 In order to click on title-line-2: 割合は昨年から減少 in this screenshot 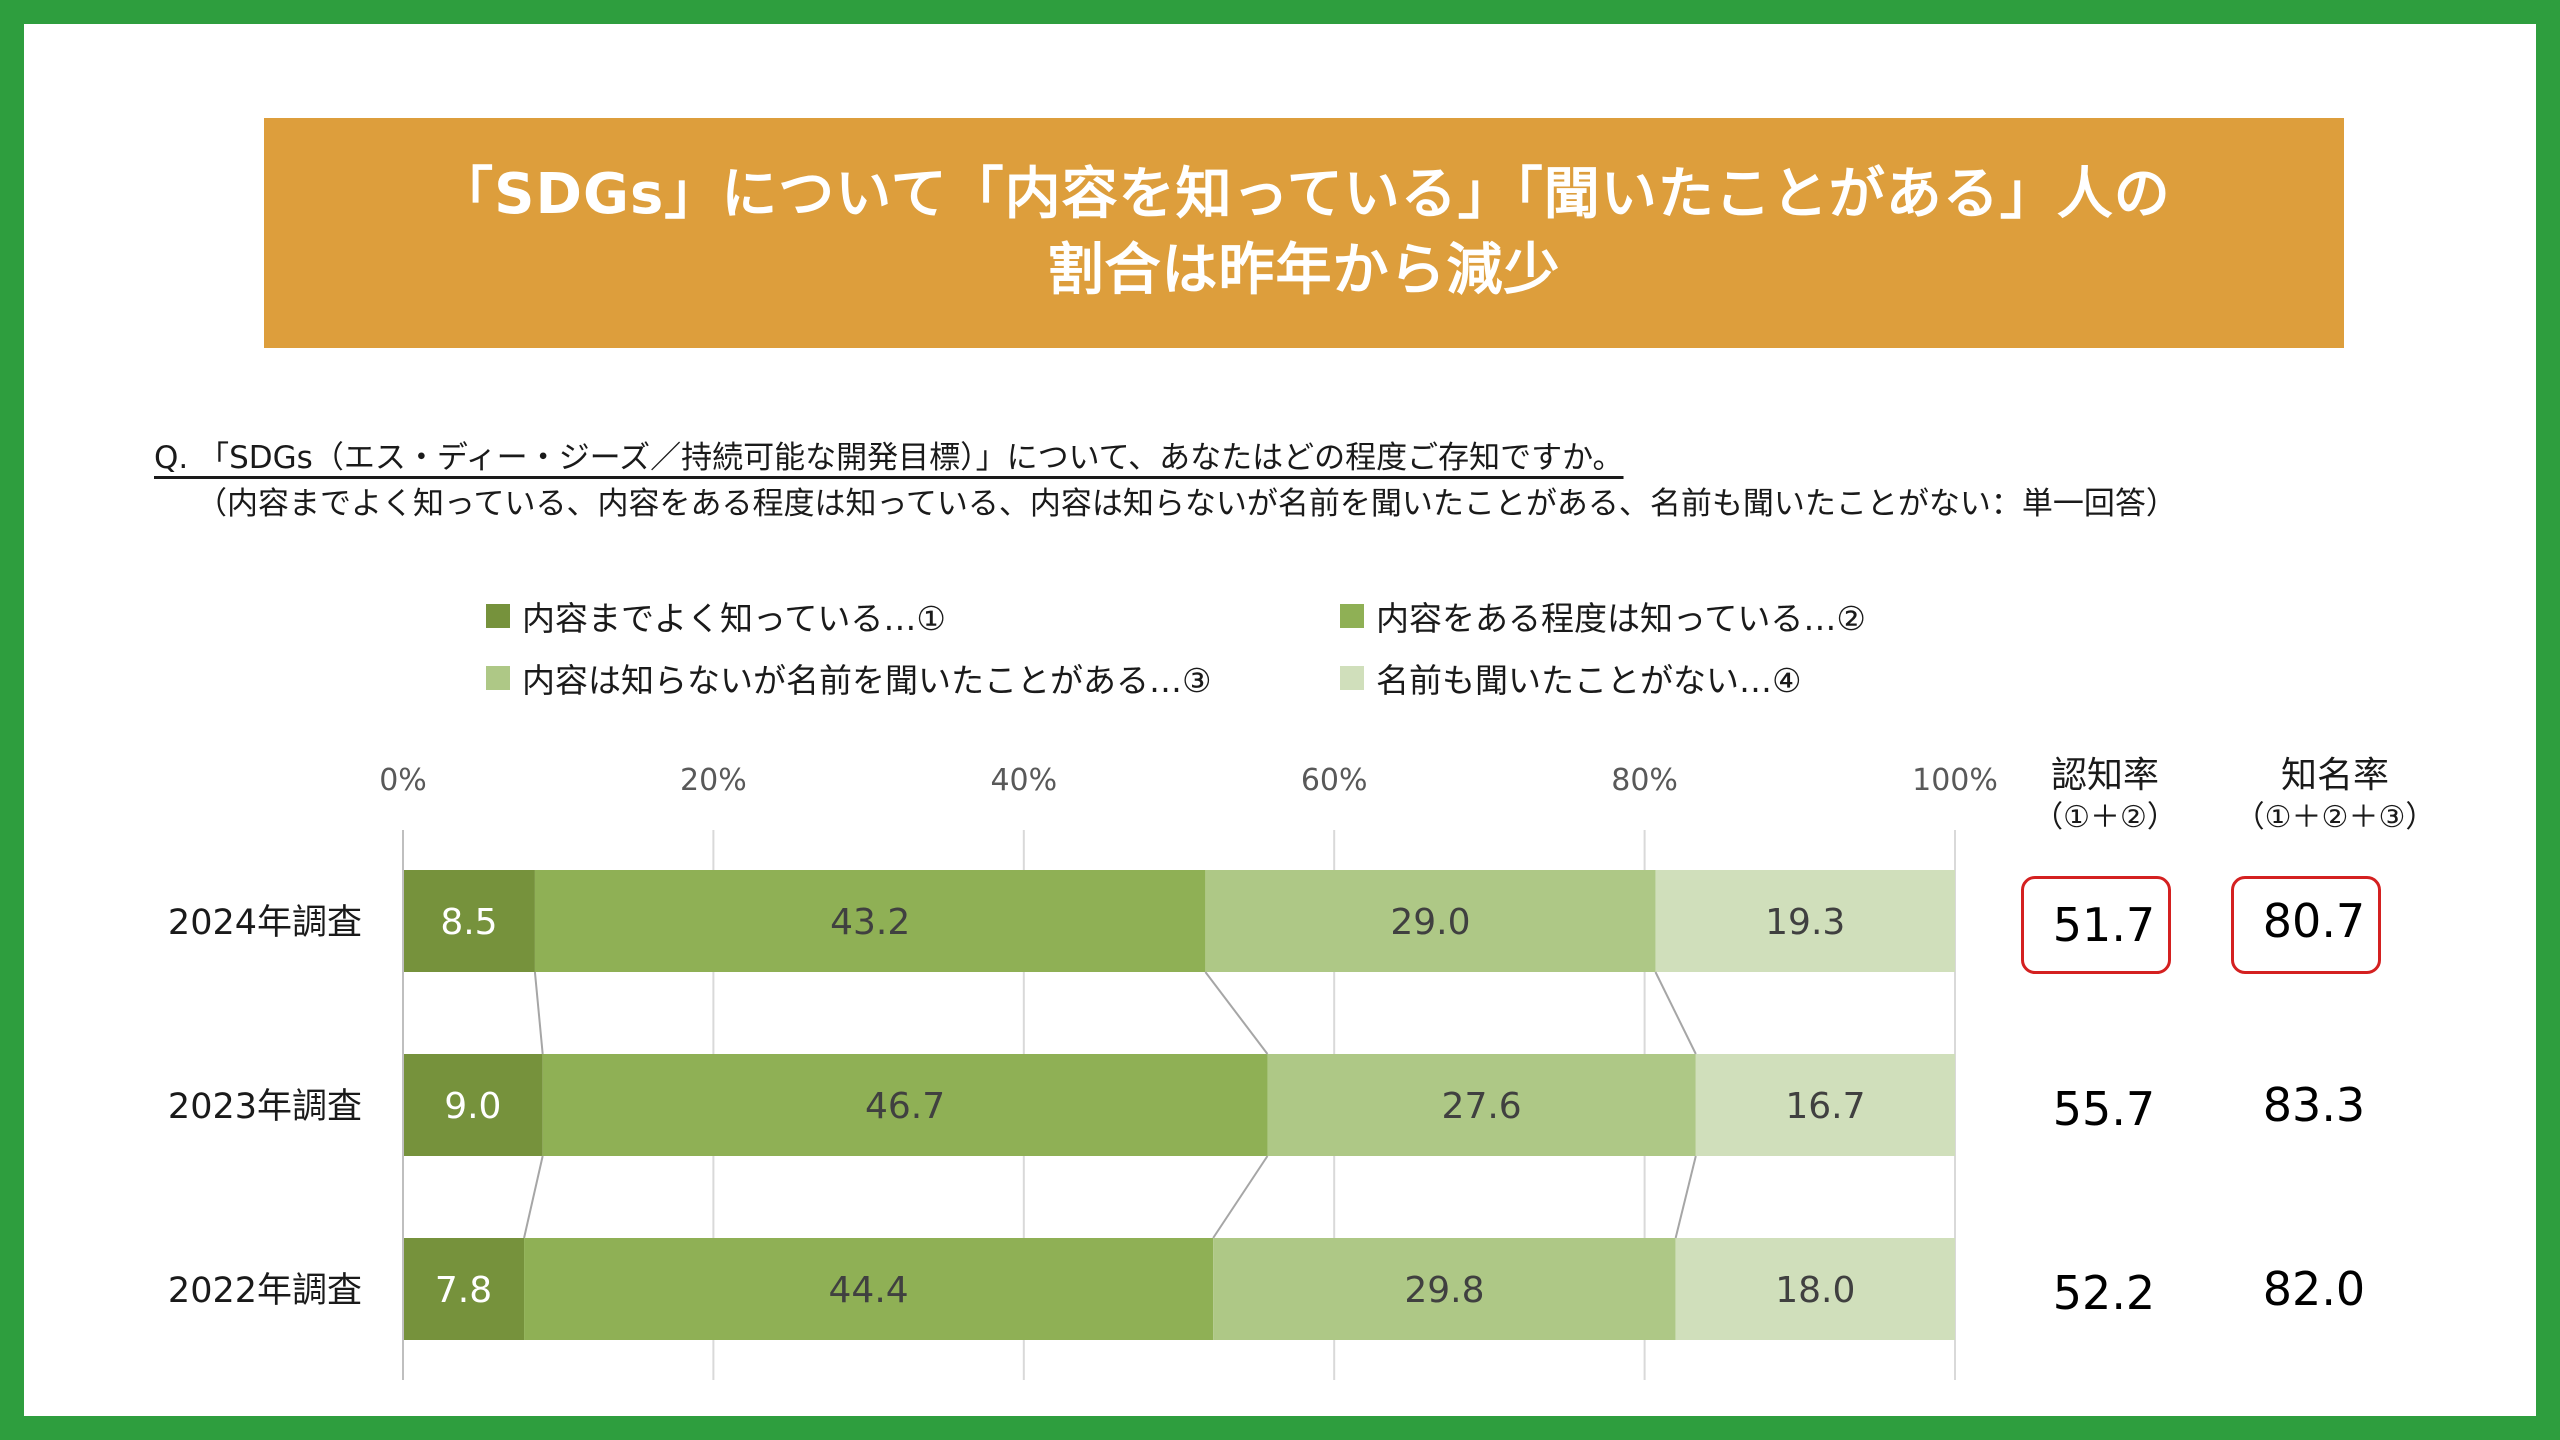, I will do `click(1304, 270)`.